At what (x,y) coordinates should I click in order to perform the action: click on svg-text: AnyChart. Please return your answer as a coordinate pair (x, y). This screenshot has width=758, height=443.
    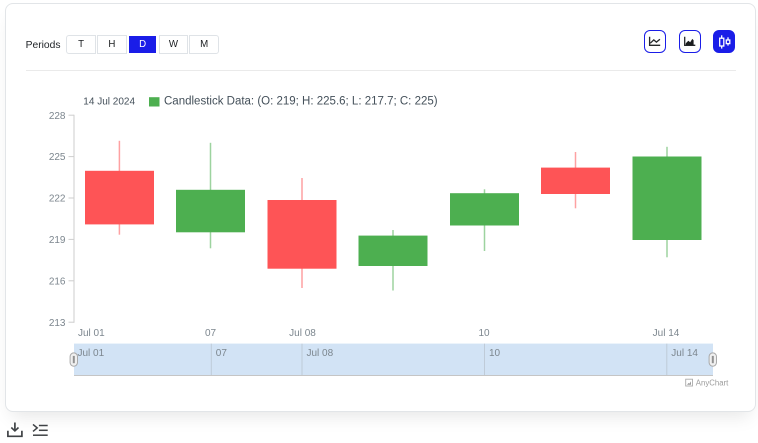
    Looking at the image, I should click on (712, 382).